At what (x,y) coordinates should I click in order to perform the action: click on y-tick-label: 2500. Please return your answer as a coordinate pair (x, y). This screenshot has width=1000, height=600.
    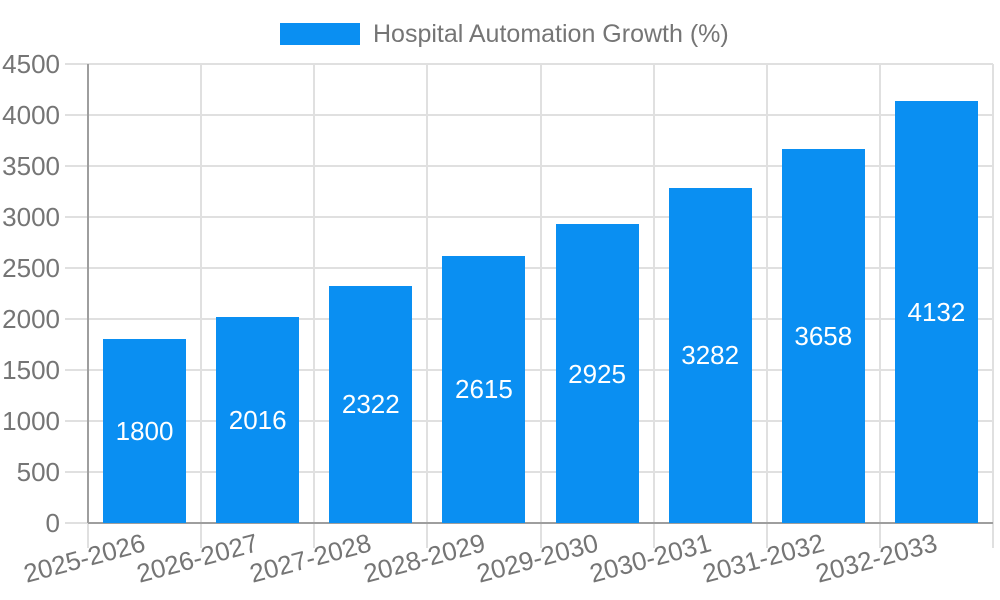
    Looking at the image, I should click on (31, 267).